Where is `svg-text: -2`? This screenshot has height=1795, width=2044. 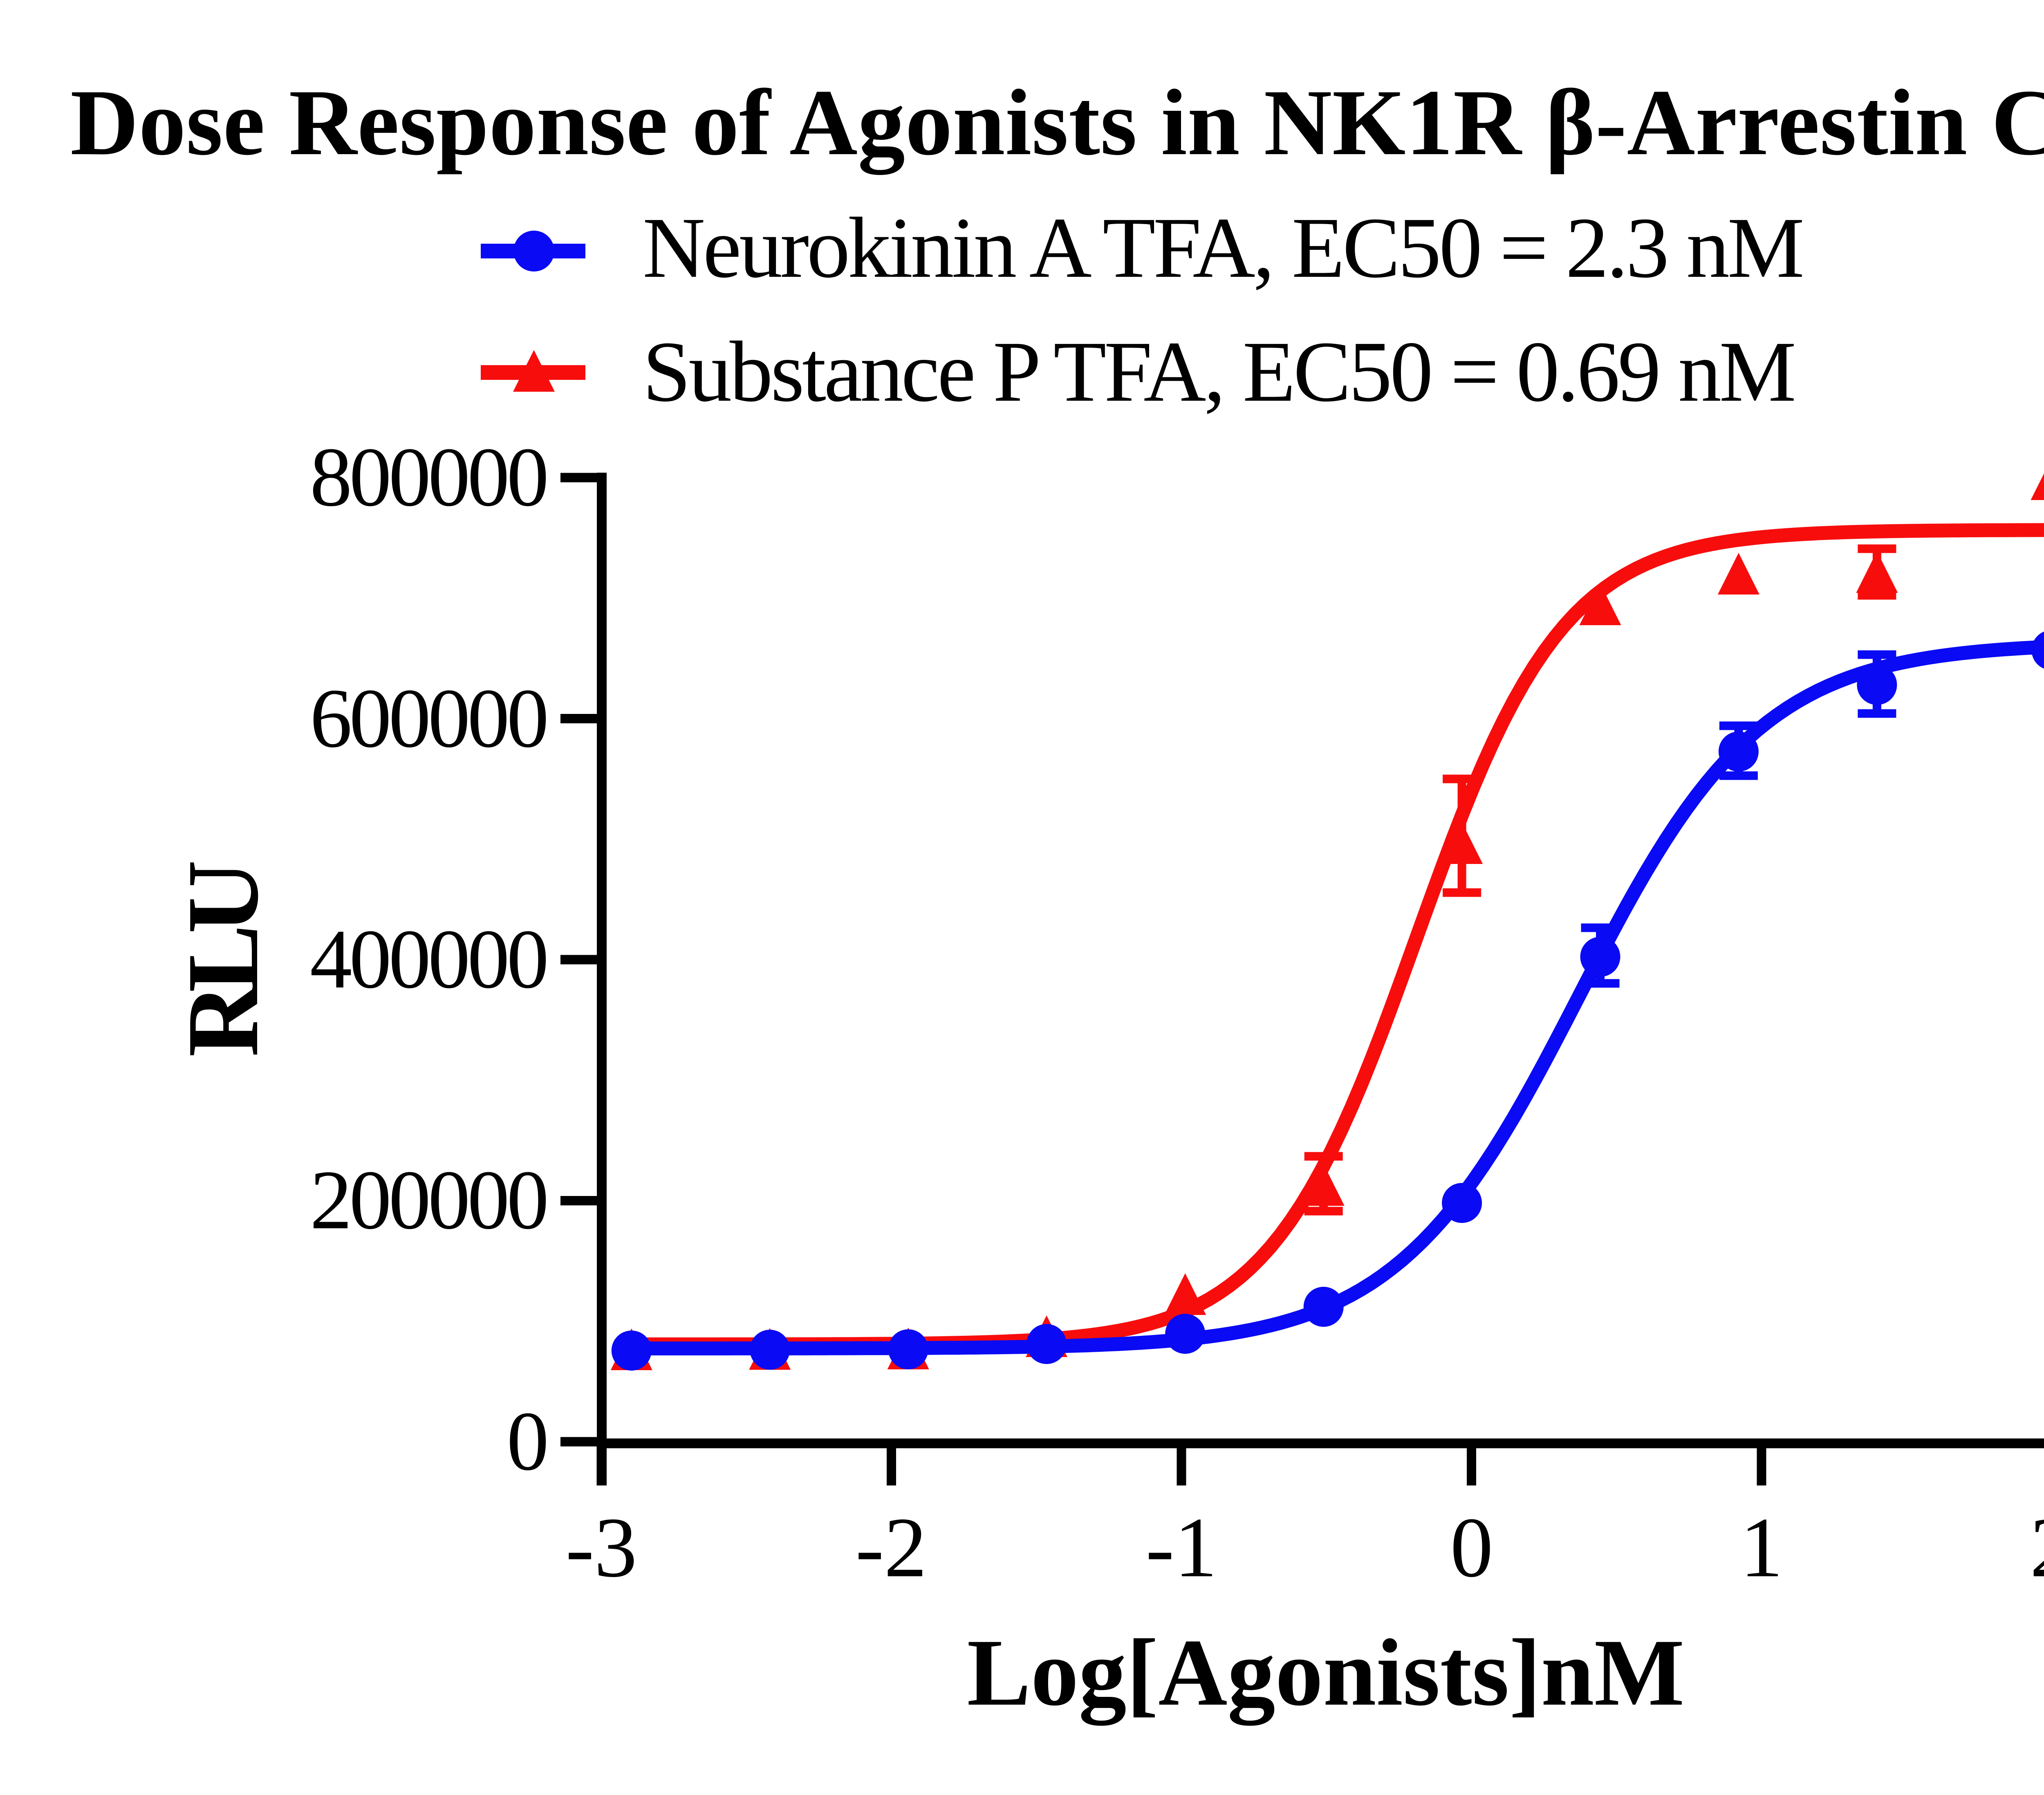
svg-text: -2 is located at coordinates (891, 1547).